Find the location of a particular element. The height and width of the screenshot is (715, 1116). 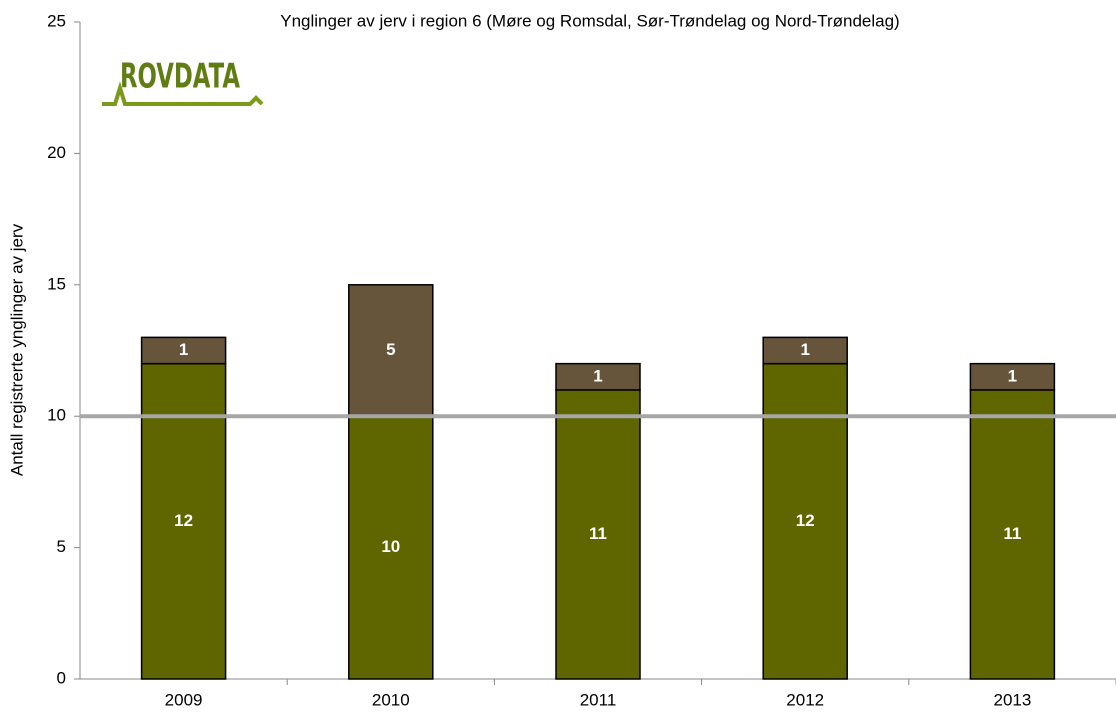

value-label: 5 is located at coordinates (390, 349).